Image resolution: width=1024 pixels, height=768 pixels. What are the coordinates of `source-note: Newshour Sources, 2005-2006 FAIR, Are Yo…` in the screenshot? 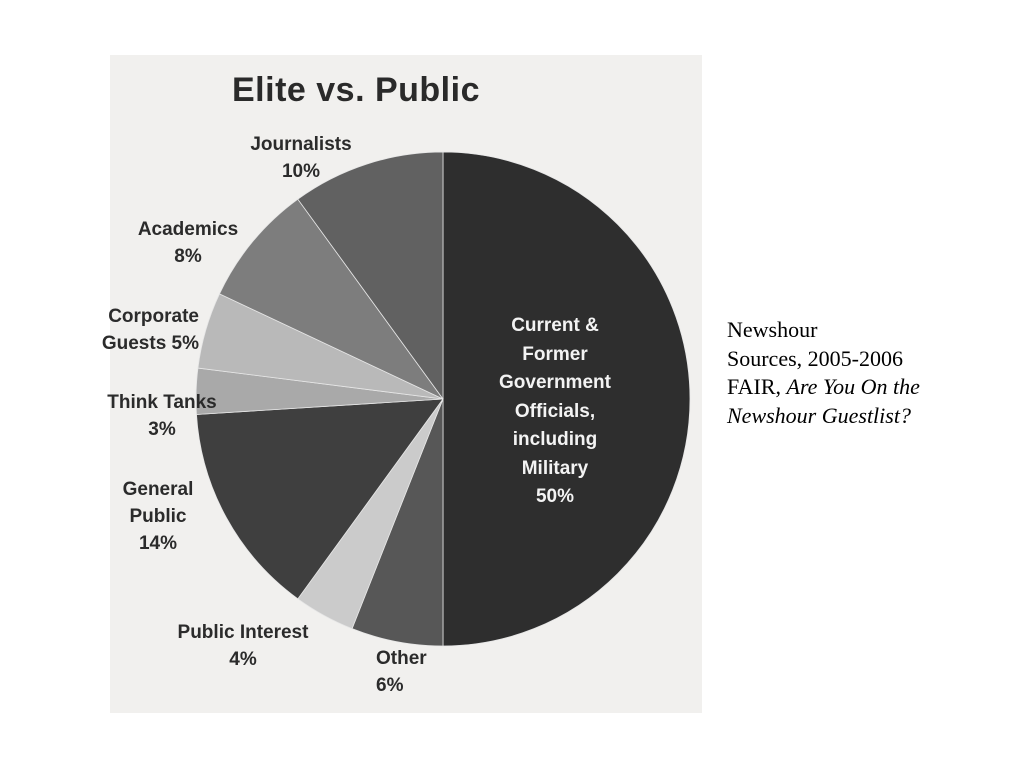 It's located at (872, 373).